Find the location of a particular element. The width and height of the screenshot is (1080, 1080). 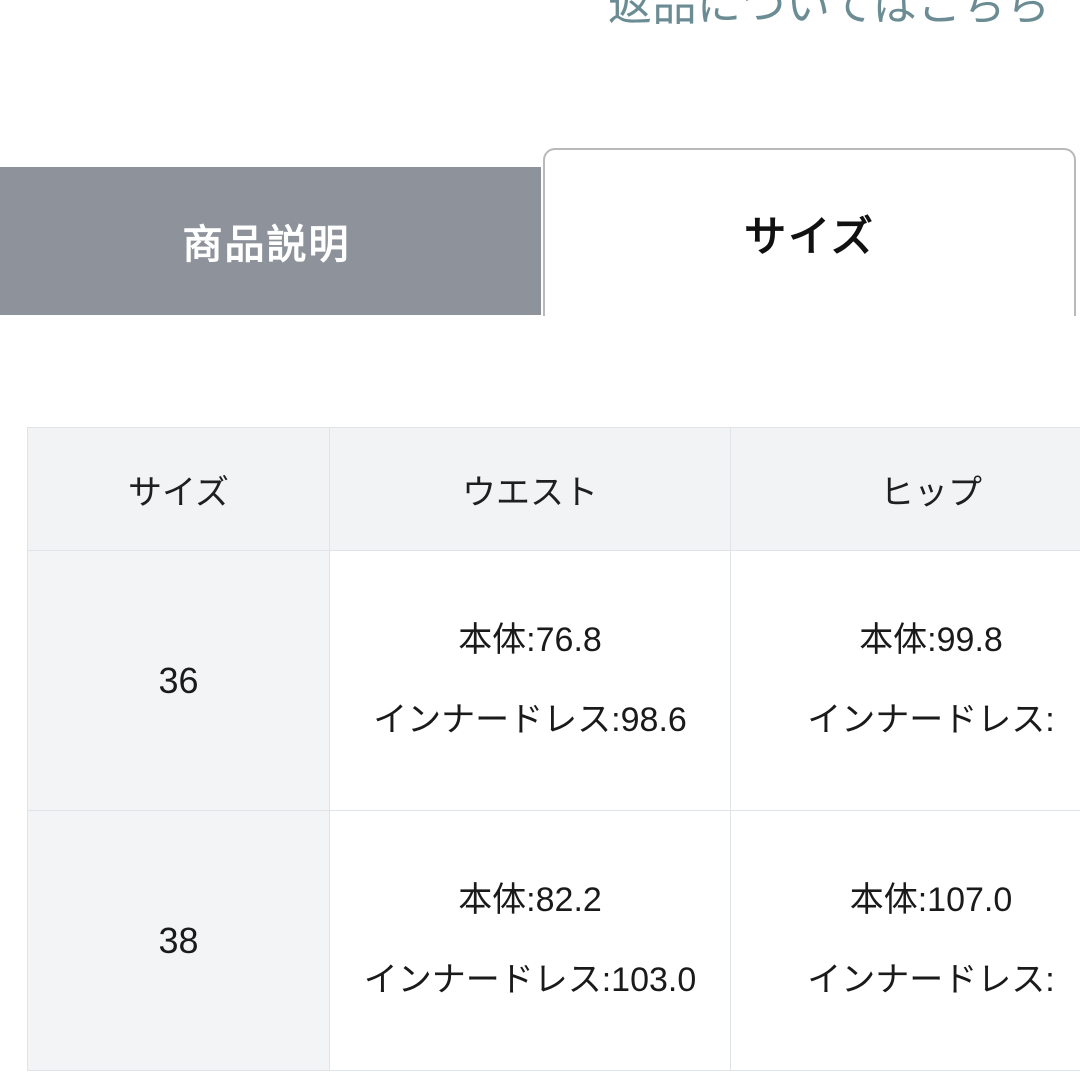

tab-product-description: 商品説明 is located at coordinates (270, 241).